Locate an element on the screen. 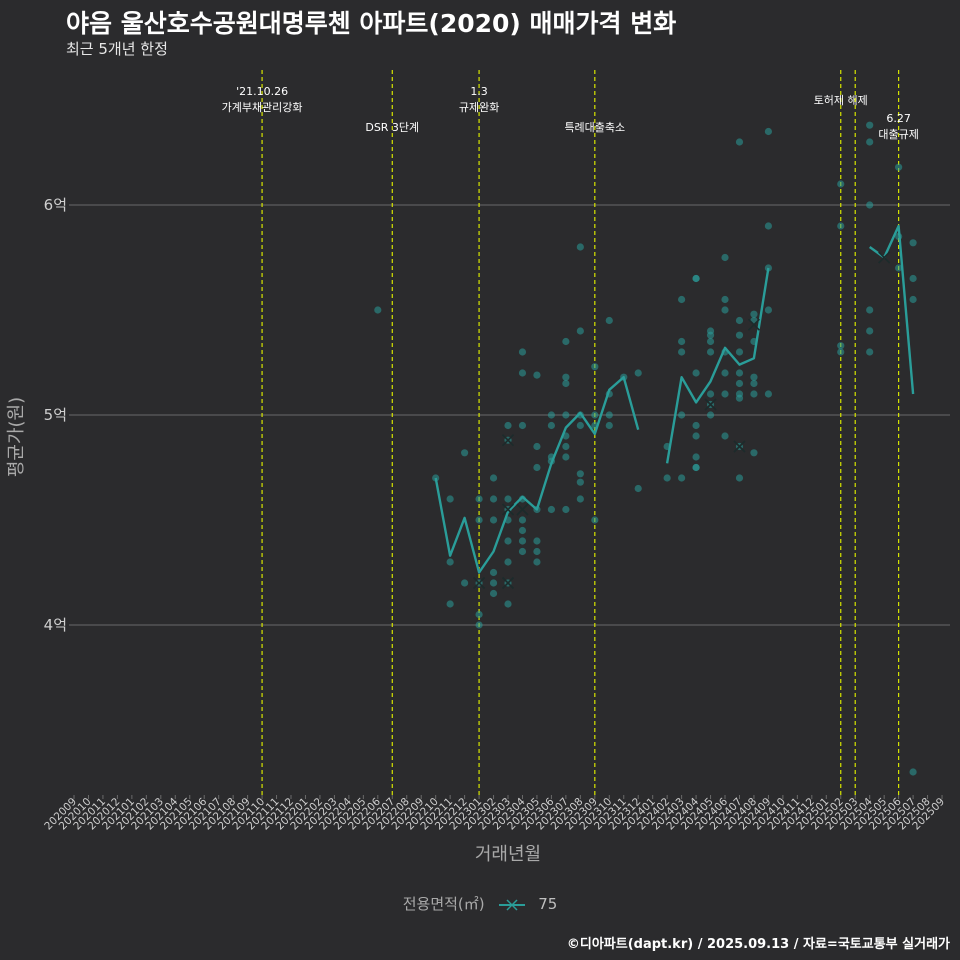 This screenshot has width=960, height=960. chart-title: 야음 울산호수공원대명루첸 아파트(2020) 매매가격 변화 is located at coordinates (371, 23).